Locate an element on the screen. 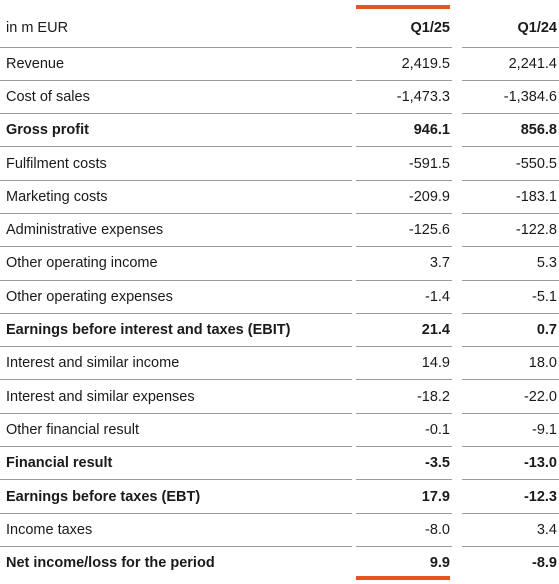 This screenshot has height=584, width=559. value-q1-24: -9.1 is located at coordinates (510, 429).